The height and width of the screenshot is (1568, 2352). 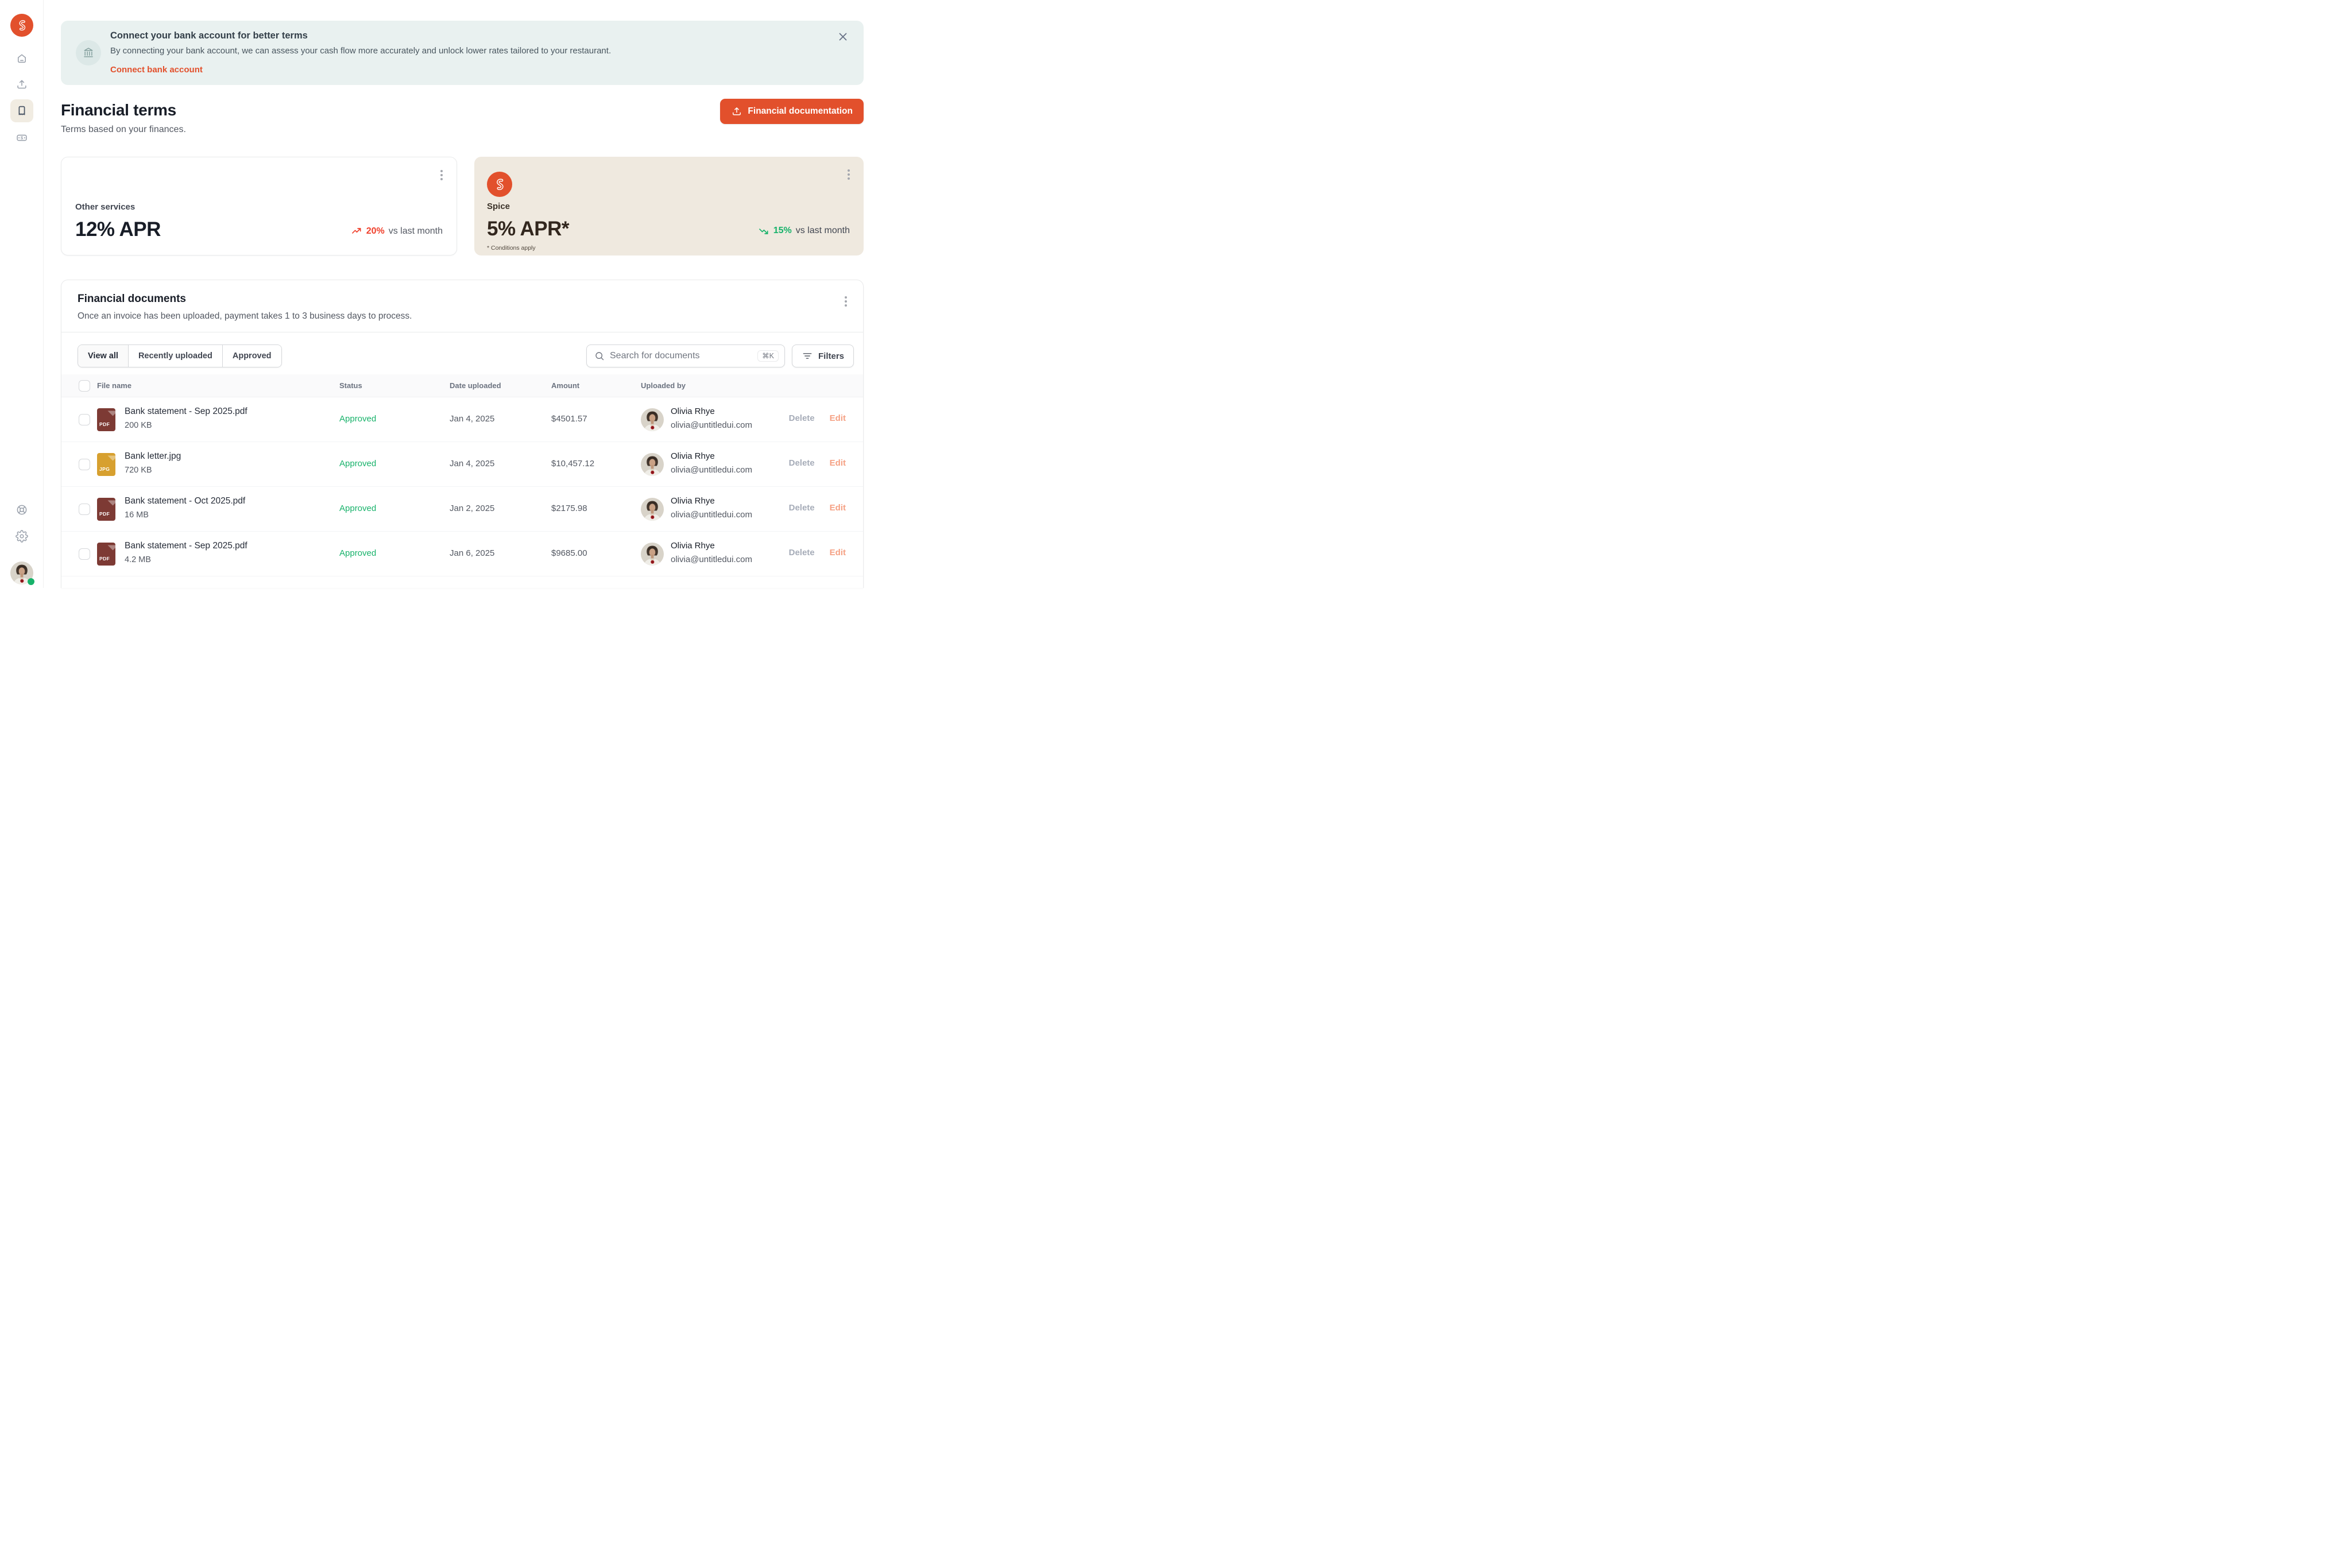 I want to click on spice-logo-badge, so click(x=499, y=184).